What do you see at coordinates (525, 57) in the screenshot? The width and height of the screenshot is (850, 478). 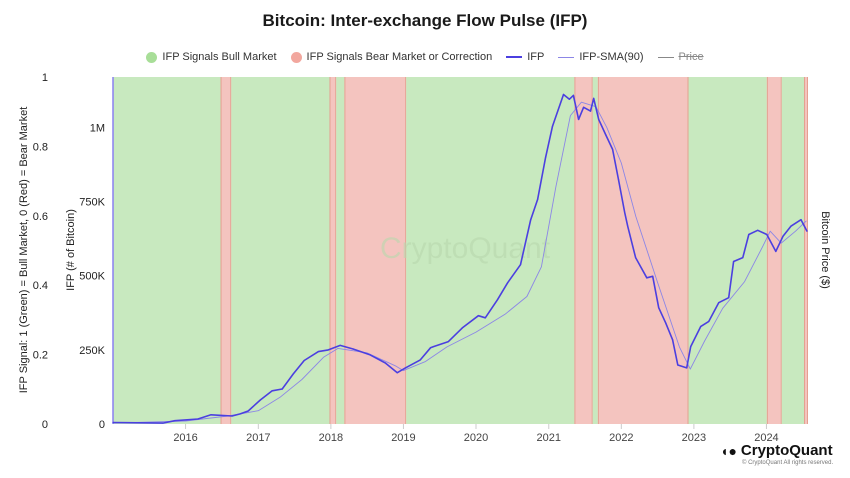 I see `legend-item-ifp: IFP` at bounding box center [525, 57].